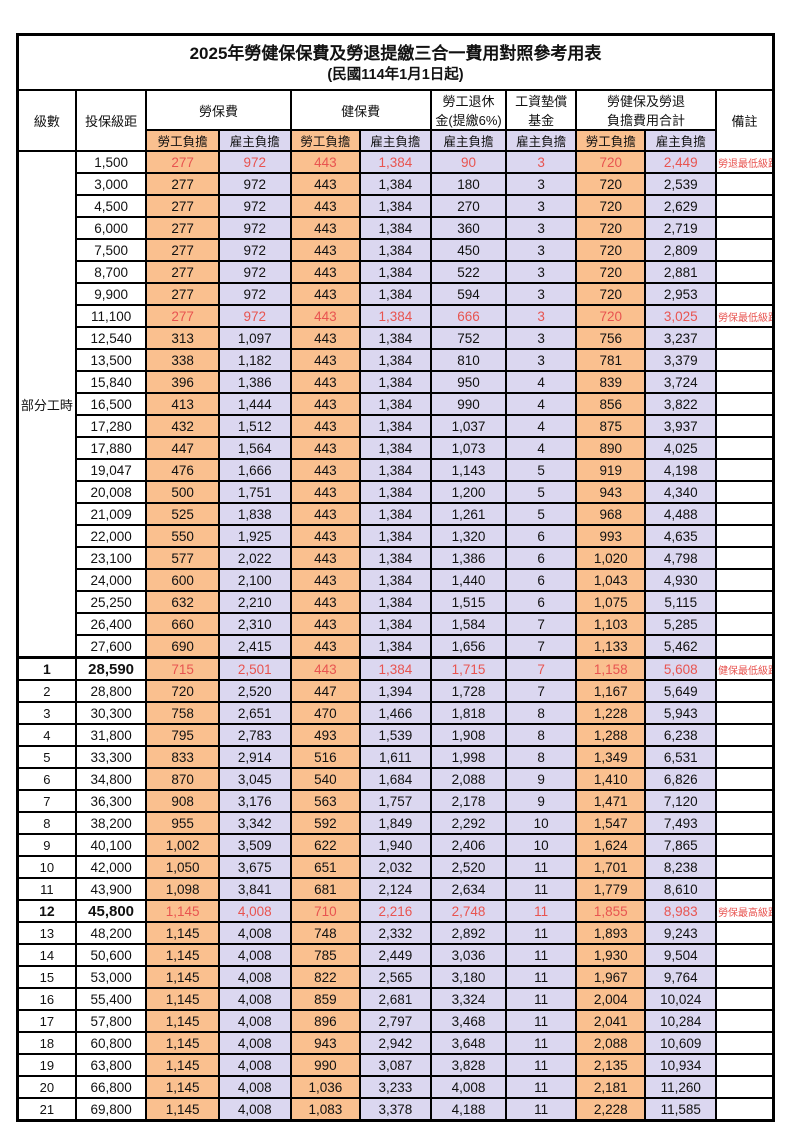  I want to click on level-cell: 6, so click(46, 779).